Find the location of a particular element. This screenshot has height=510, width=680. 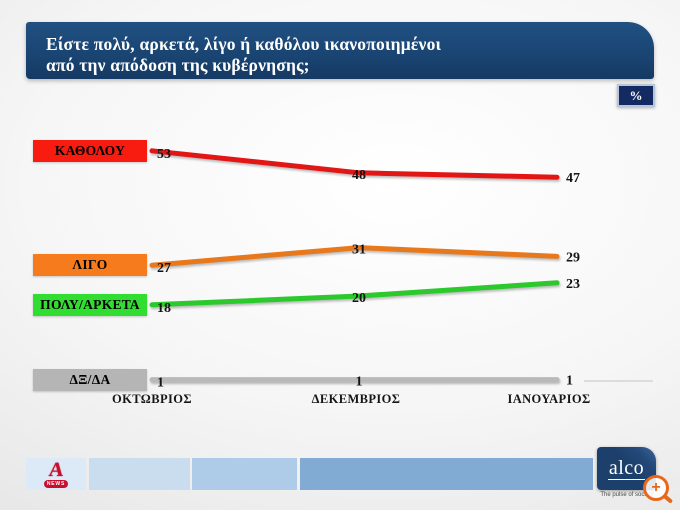

question-line-2: από την απόδοση της κυβέρνησης; is located at coordinates (178, 65).